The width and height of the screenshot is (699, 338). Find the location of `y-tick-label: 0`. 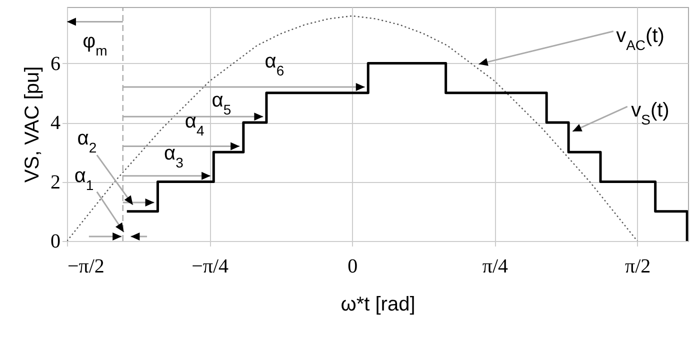

y-tick-label: 0 is located at coordinates (55, 241).